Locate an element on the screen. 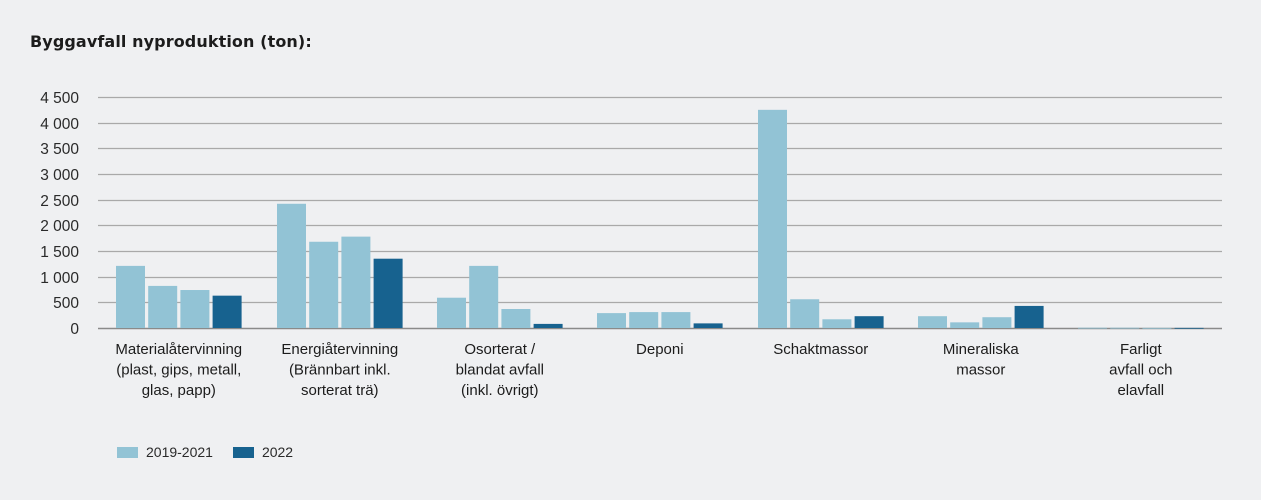  legend-item-2019-2021: 2019-2021 is located at coordinates (165, 452).